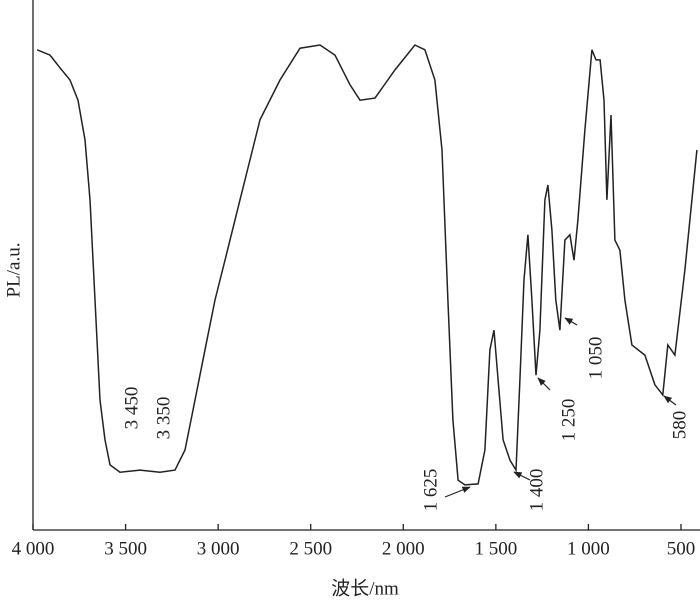 This screenshot has width=700, height=603. What do you see at coordinates (310, 548) in the screenshot?
I see `x-tick-label: 2 500` at bounding box center [310, 548].